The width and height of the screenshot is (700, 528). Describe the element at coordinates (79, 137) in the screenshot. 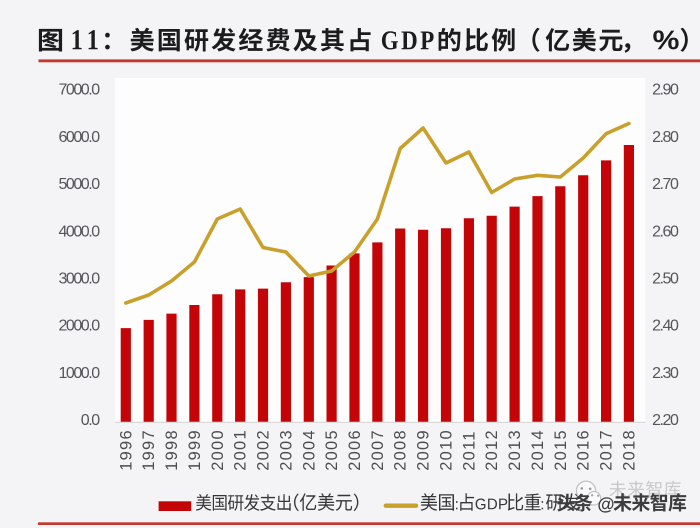

I see `svg-text: 6000.0` at that location.